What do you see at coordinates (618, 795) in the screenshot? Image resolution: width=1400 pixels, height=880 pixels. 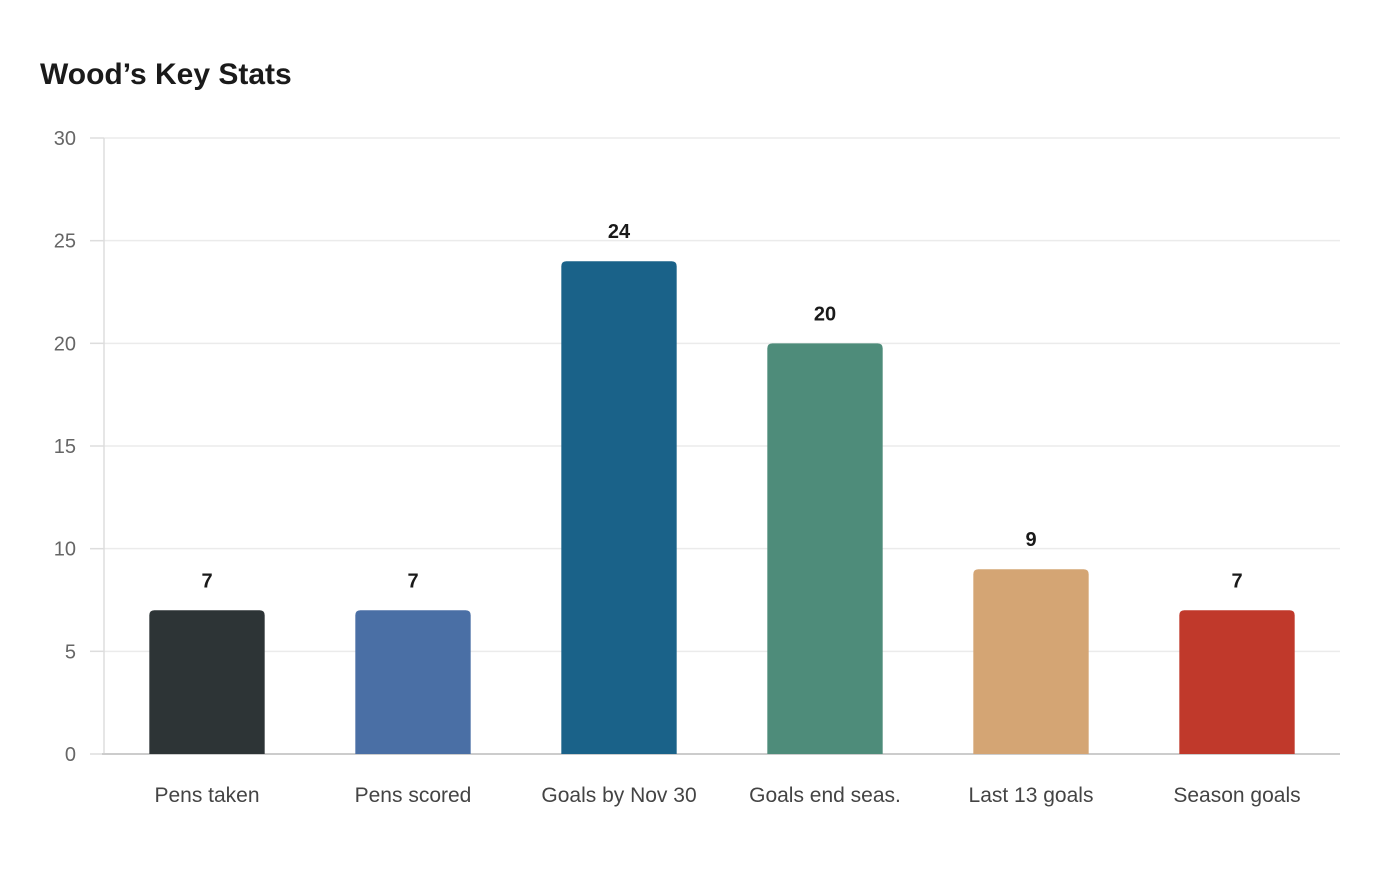 I see `x-tick-label: Goals by Nov 30` at bounding box center [618, 795].